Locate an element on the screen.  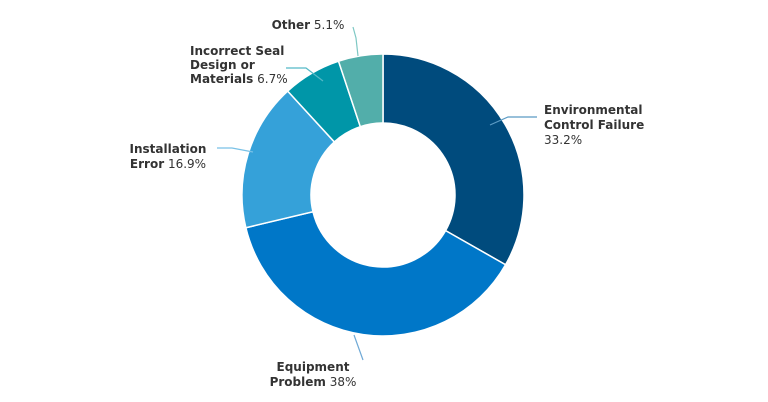
label-name-line: Installation is located at coordinates (168, 149).